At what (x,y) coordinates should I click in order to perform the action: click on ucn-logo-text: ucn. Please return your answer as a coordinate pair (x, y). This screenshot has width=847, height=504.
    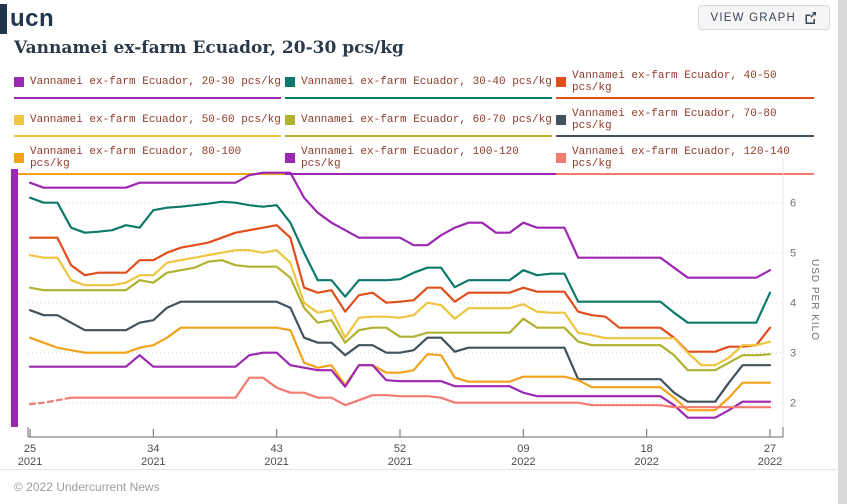
    Looking at the image, I should click on (32, 18).